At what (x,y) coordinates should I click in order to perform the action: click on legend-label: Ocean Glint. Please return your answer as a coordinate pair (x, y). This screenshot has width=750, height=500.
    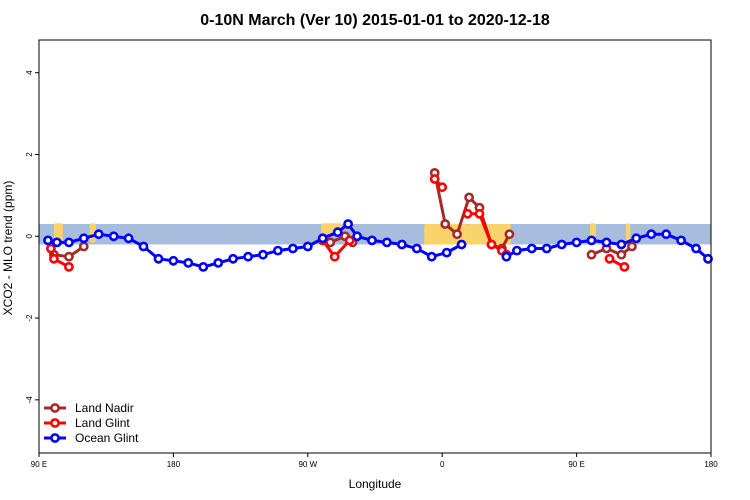
    Looking at the image, I should click on (107, 438).